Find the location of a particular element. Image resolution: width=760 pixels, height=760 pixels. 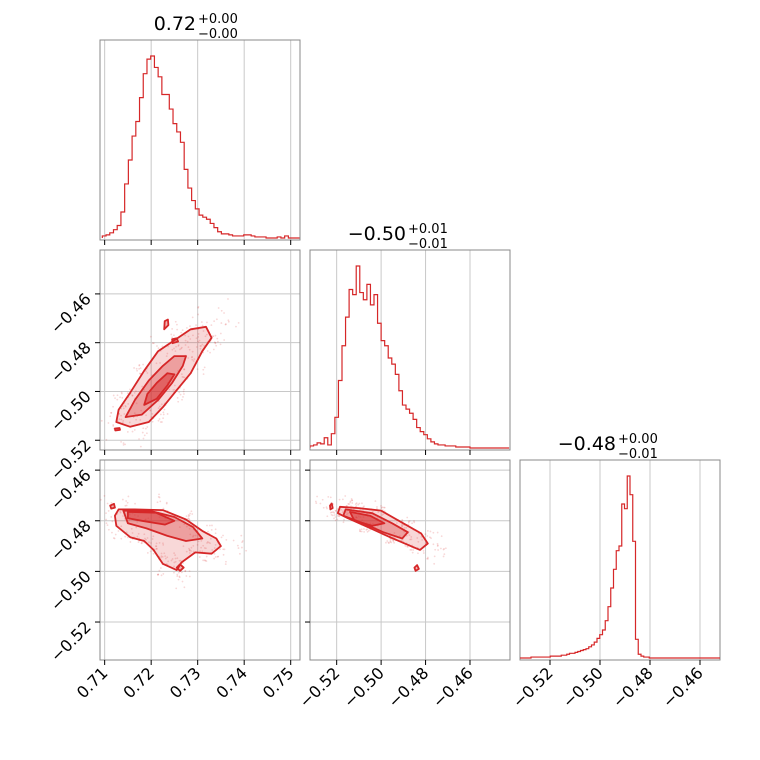

histogram-panel-1: 0.72 +0.00−0.00 is located at coordinates (200, 126).